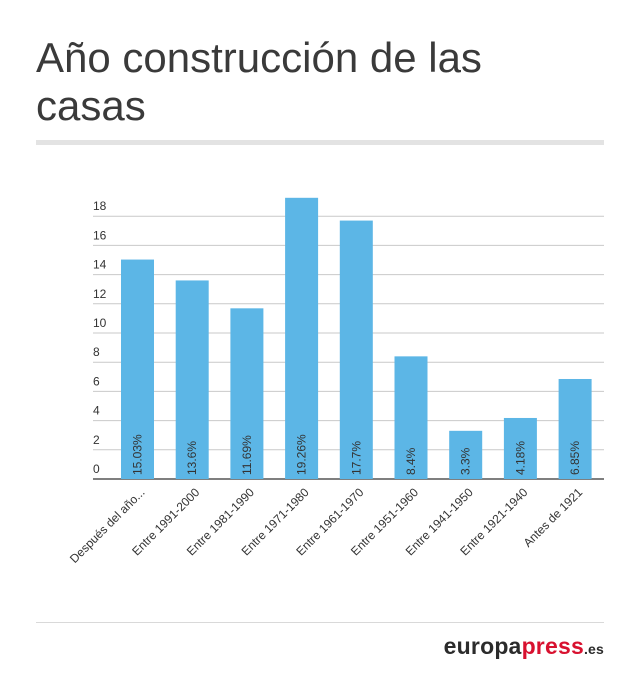 This screenshot has height=683, width=640. Describe the element at coordinates (100, 294) in the screenshot. I see `y-tick-label: 12` at that location.